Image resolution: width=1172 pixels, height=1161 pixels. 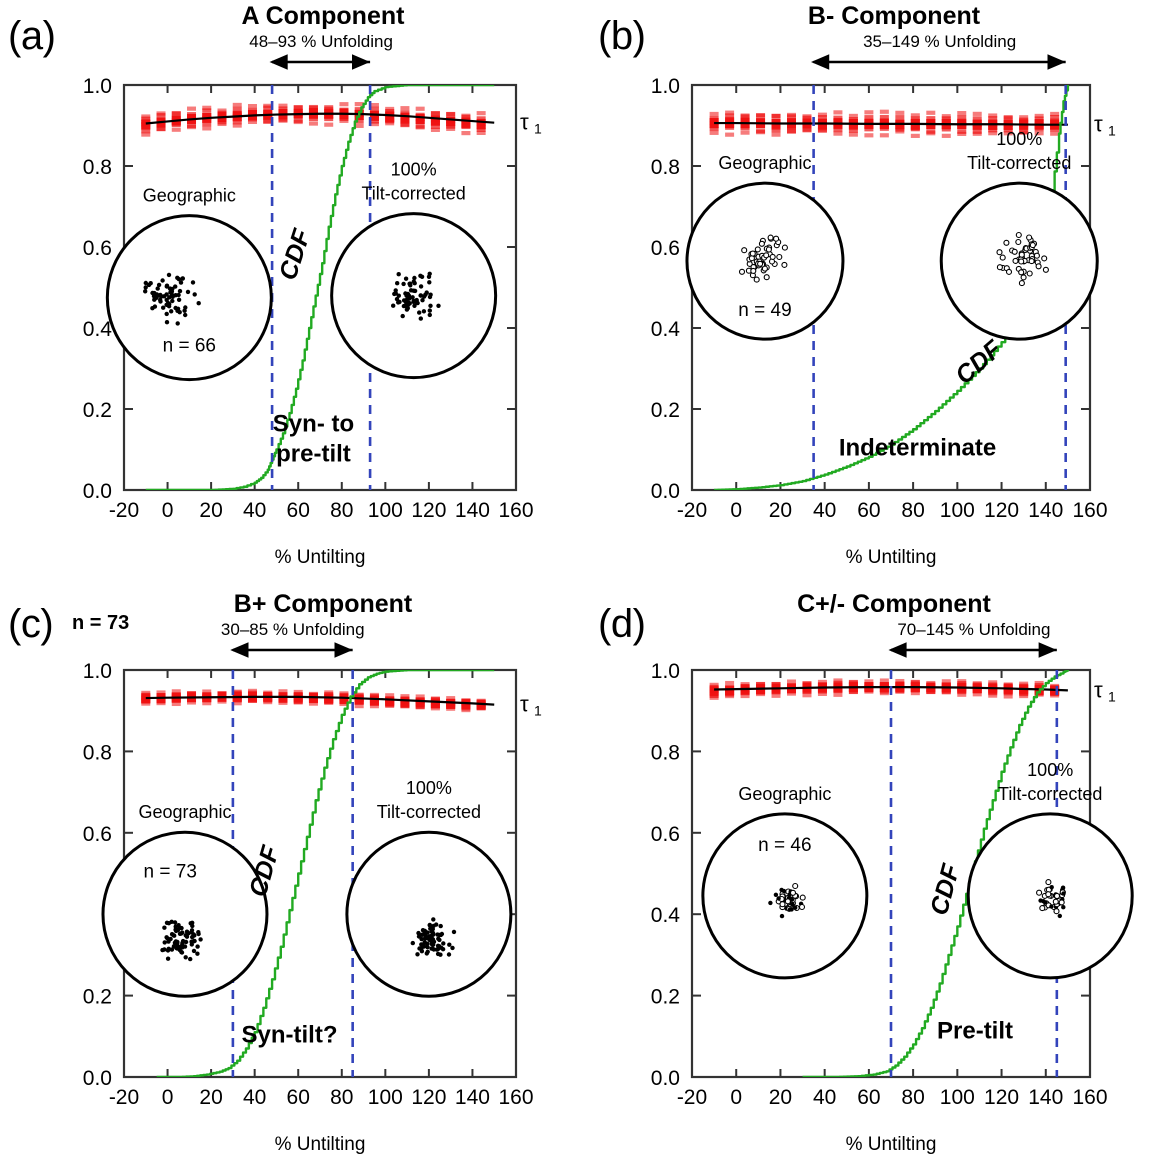 What do you see at coordinates (210, 1097) in the screenshot?
I see `x-tick-label: 20` at bounding box center [210, 1097].